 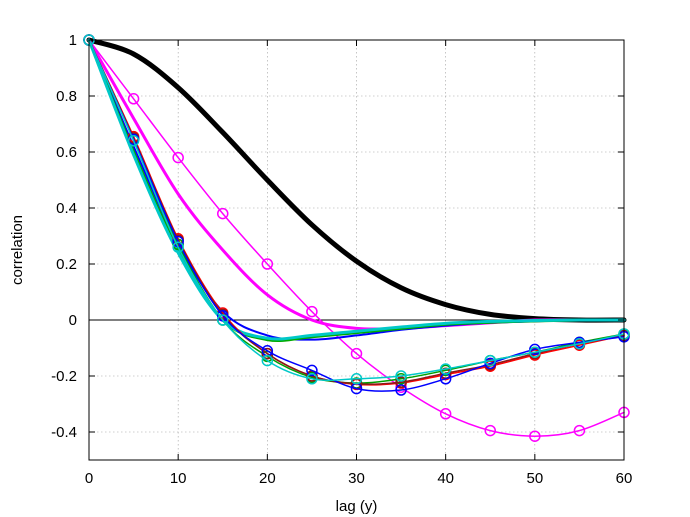 I want to click on x-tick-label: 50, so click(x=534, y=478).